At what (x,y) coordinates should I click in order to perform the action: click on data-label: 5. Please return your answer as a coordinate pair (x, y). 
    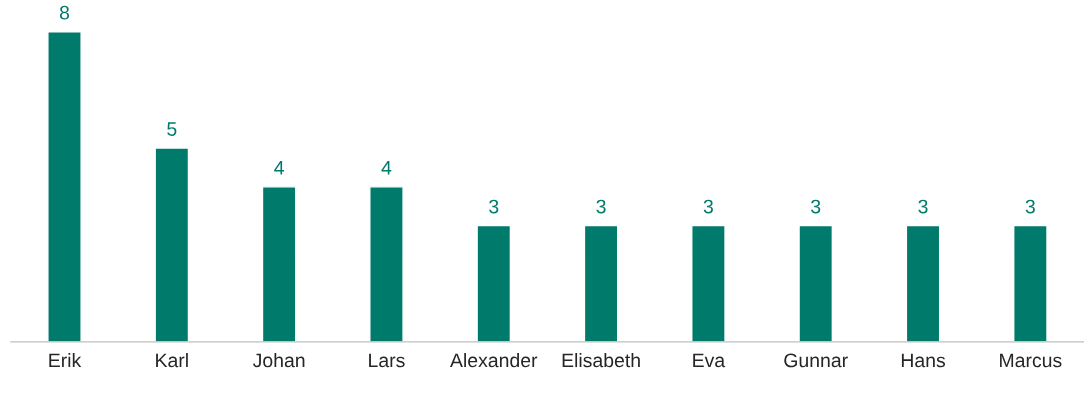
    Looking at the image, I should click on (172, 129).